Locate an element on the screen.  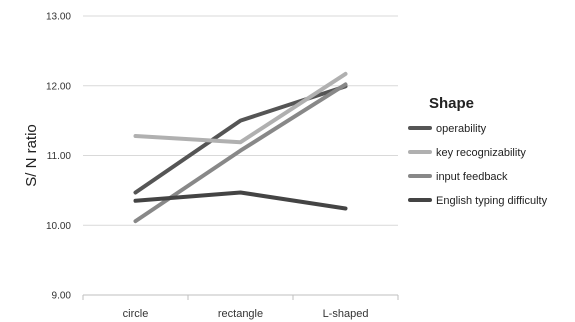
y-tick-label: 12.00 is located at coordinates (58, 86).